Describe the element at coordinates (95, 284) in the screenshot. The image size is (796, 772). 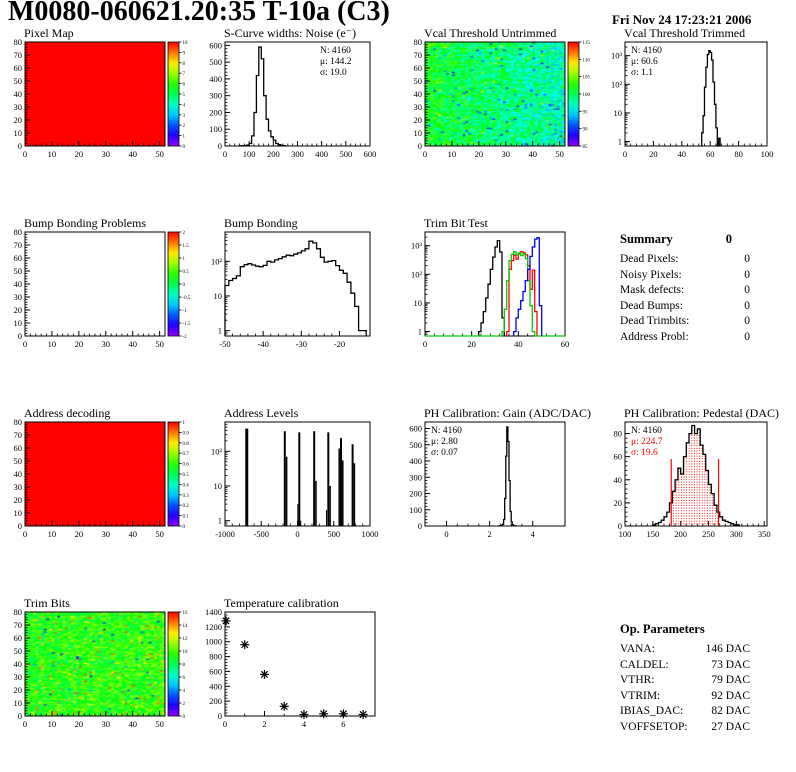
I see `bump-problems-cells` at that location.